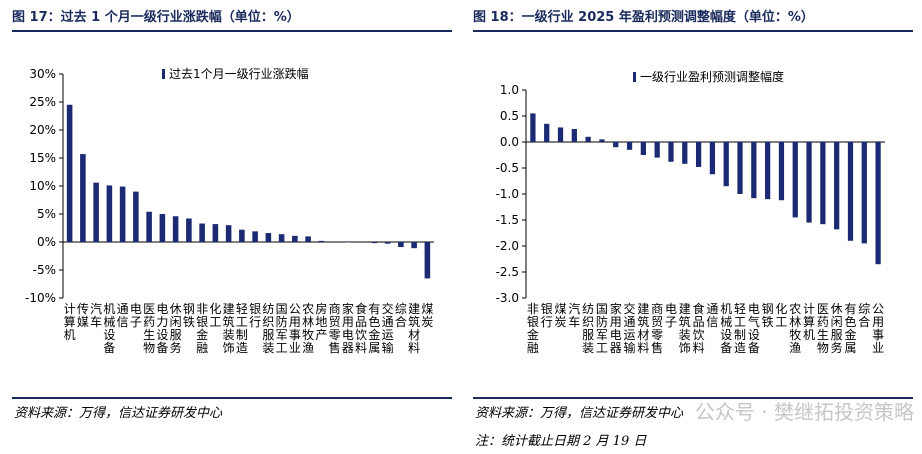  What do you see at coordinates (643, 348) in the screenshot?
I see `right-category-label: 料` at bounding box center [643, 348].